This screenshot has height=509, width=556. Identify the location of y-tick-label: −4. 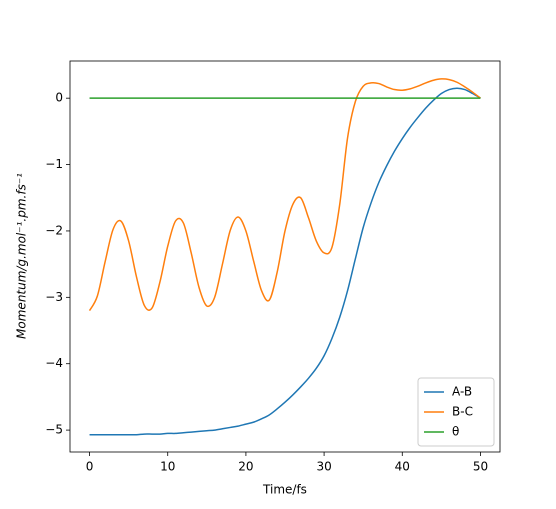
(54, 363).